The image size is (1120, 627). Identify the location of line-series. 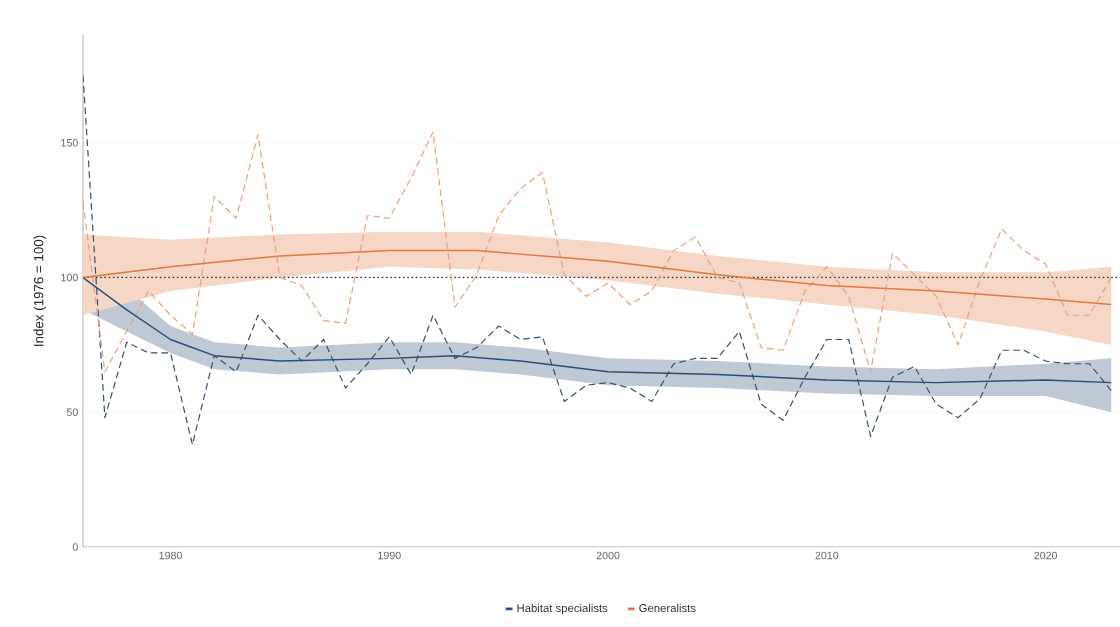
(597, 277).